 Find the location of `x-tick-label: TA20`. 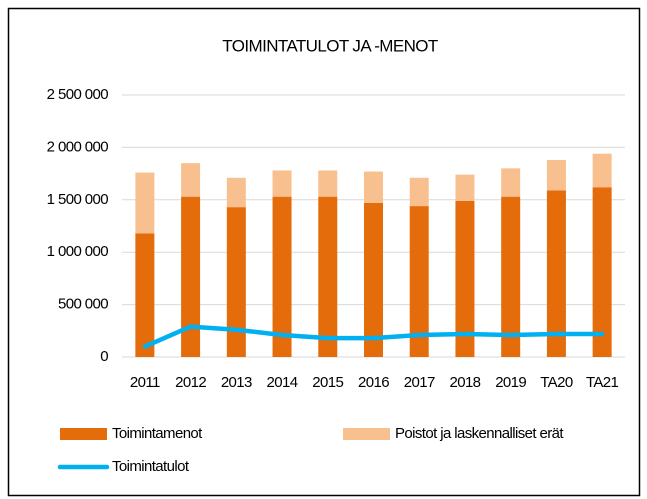

x-tick-label: TA20 is located at coordinates (556, 382).